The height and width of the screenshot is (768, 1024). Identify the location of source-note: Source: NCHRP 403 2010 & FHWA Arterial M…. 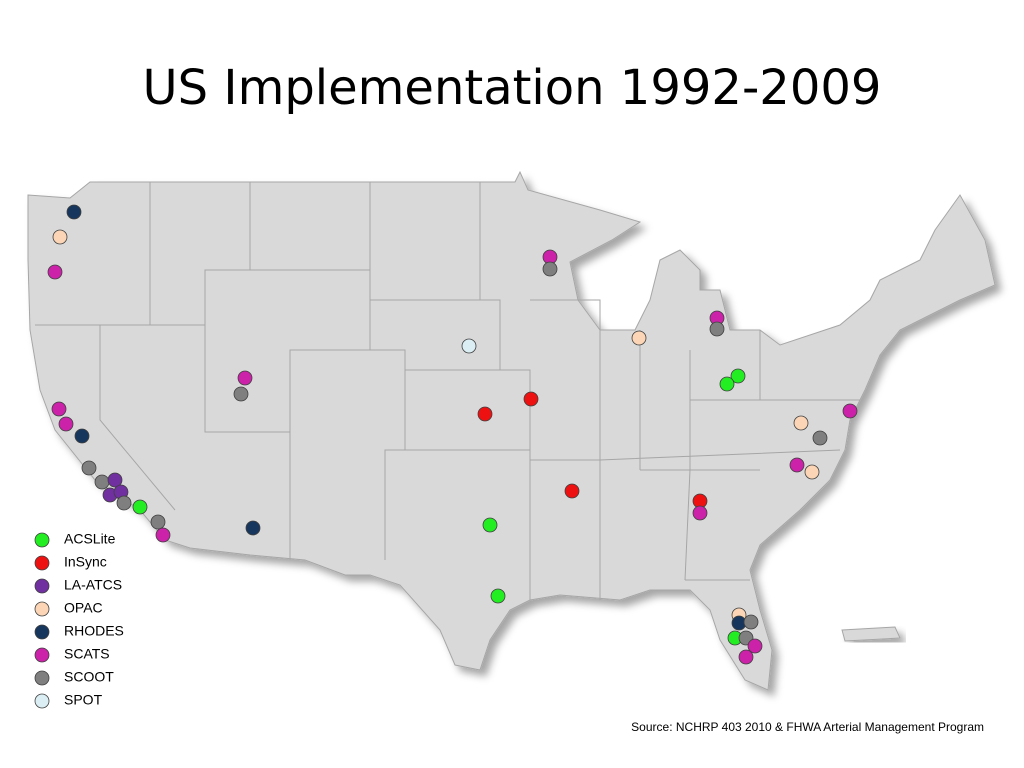
(807, 727).